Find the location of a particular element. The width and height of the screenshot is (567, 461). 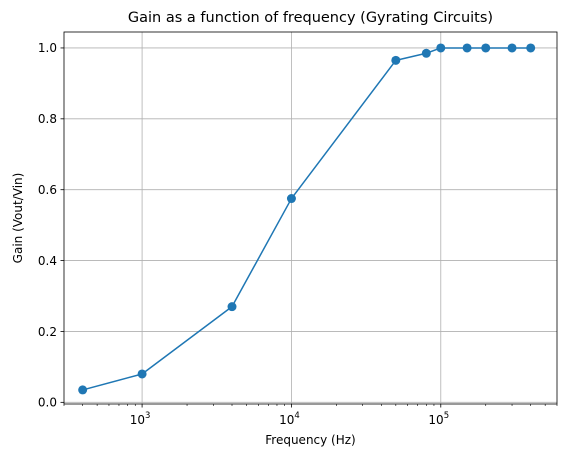

y-axis-label: Gain (Vout/Vin) is located at coordinates (18, 218).